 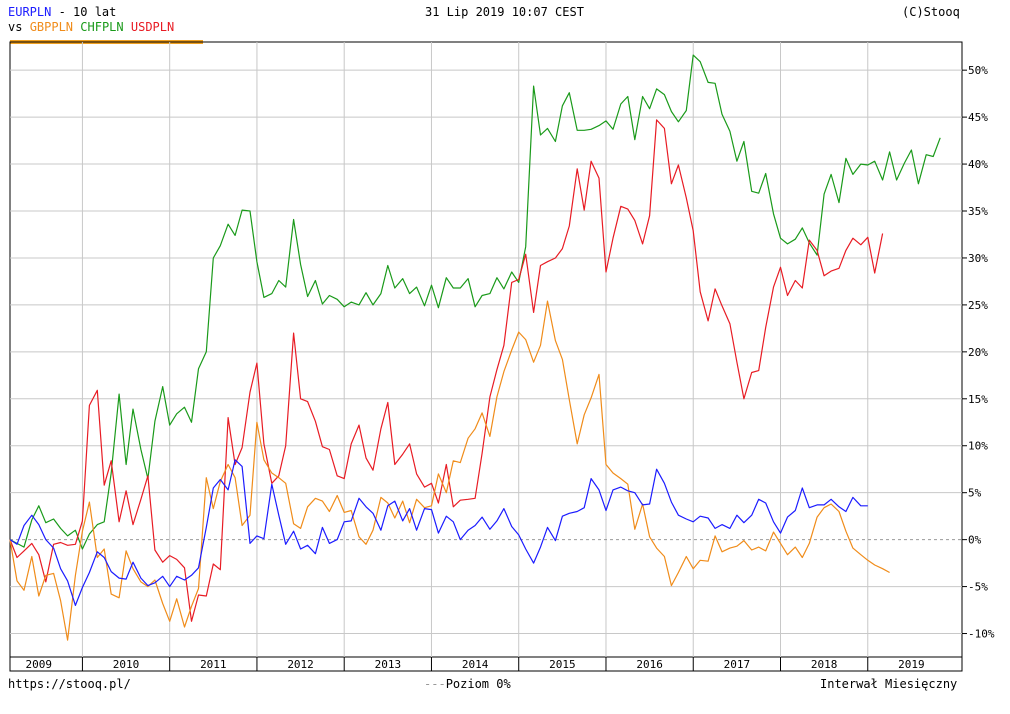 I want to click on x-tick-label: 2013, so click(x=388, y=664).